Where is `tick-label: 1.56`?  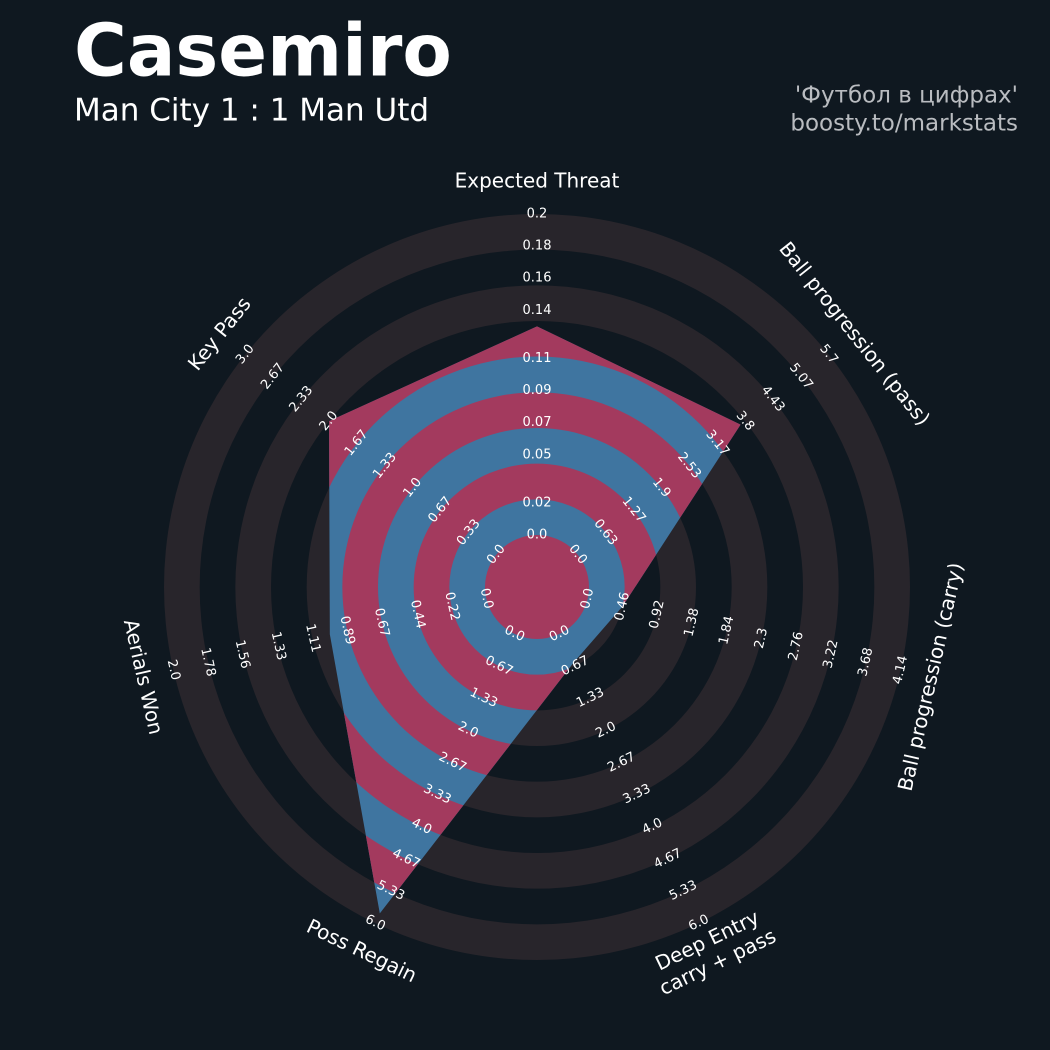 tick-label: 1.56 is located at coordinates (242, 655).